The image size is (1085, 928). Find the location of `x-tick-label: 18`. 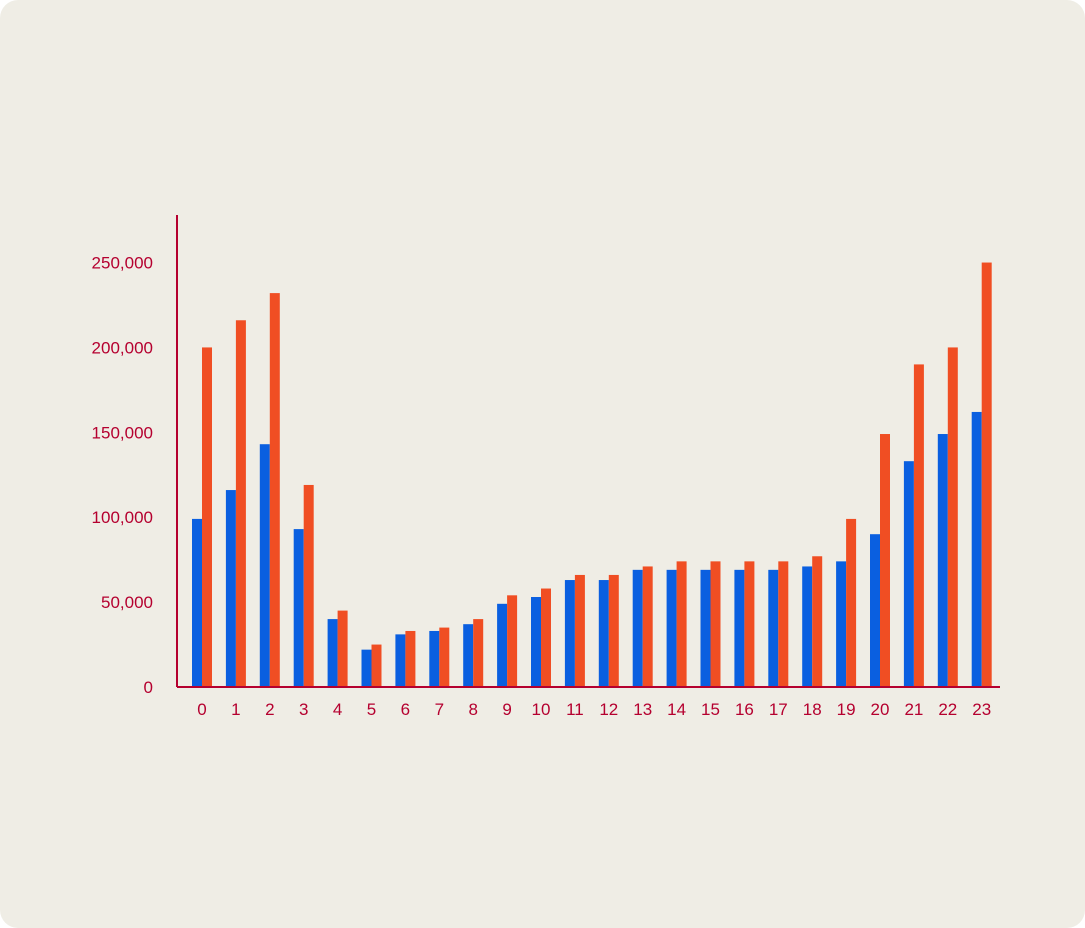

x-tick-label: 18 is located at coordinates (812, 709).